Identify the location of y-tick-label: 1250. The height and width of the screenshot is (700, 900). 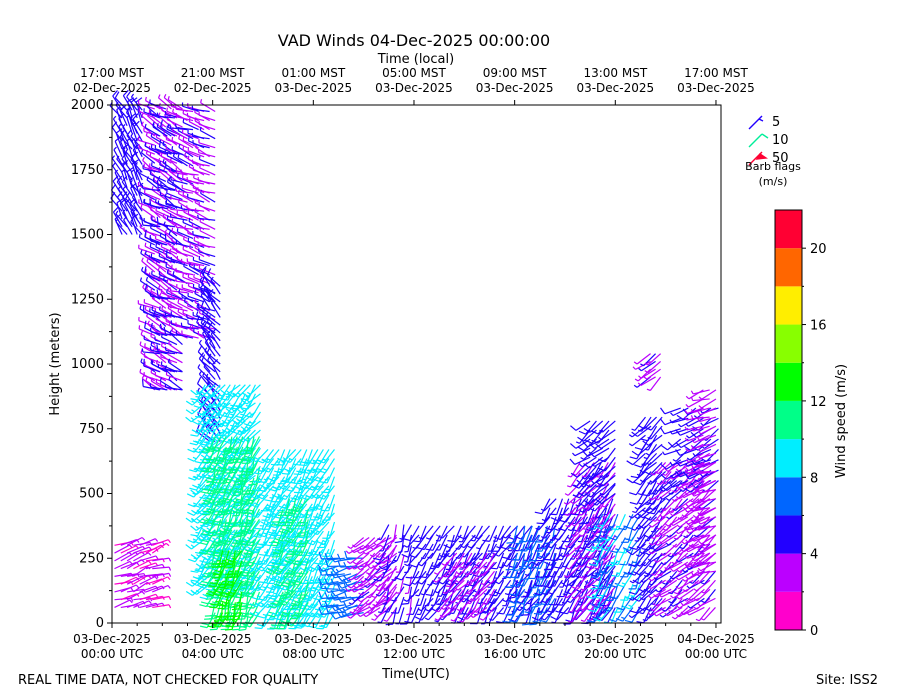
(87, 299).